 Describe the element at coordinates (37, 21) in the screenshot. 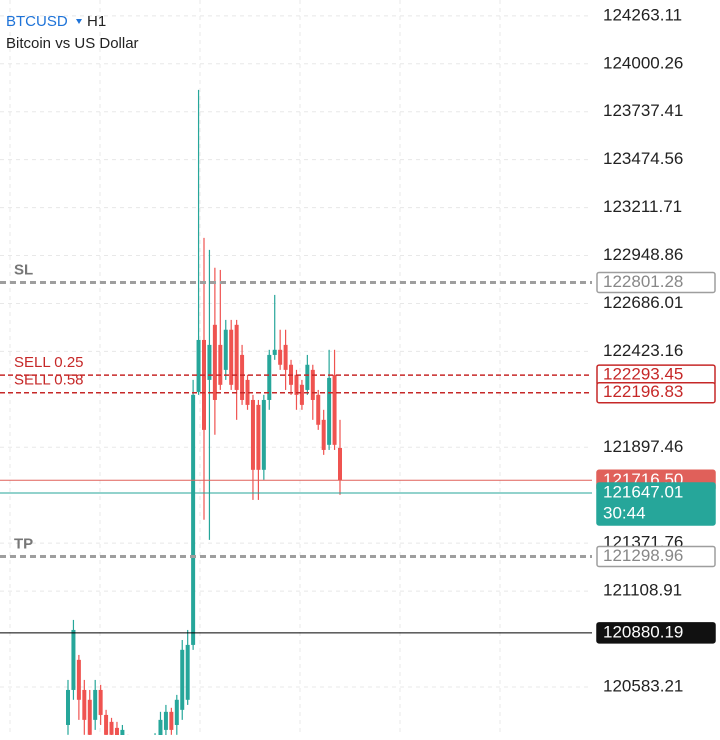

I see `symbol: BTCUSD` at that location.